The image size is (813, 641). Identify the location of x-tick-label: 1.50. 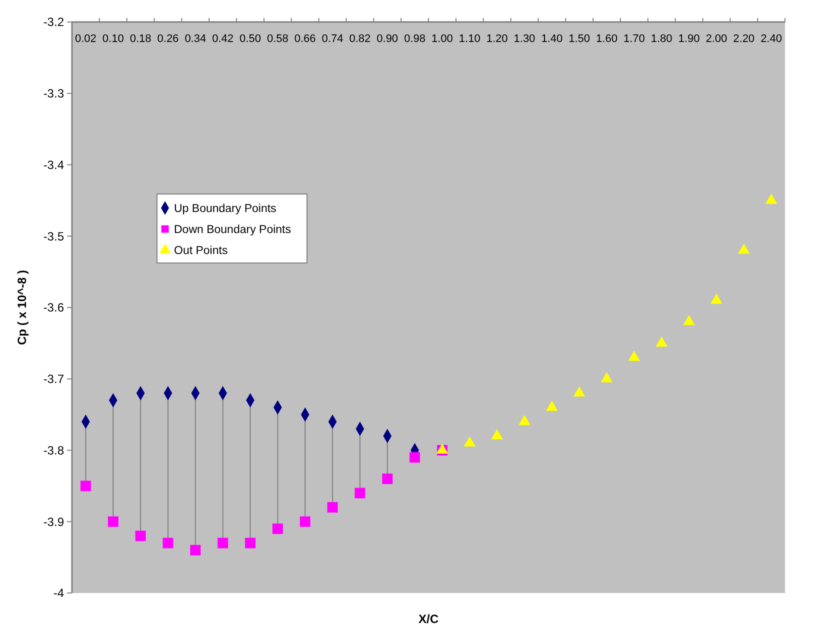
(579, 39).